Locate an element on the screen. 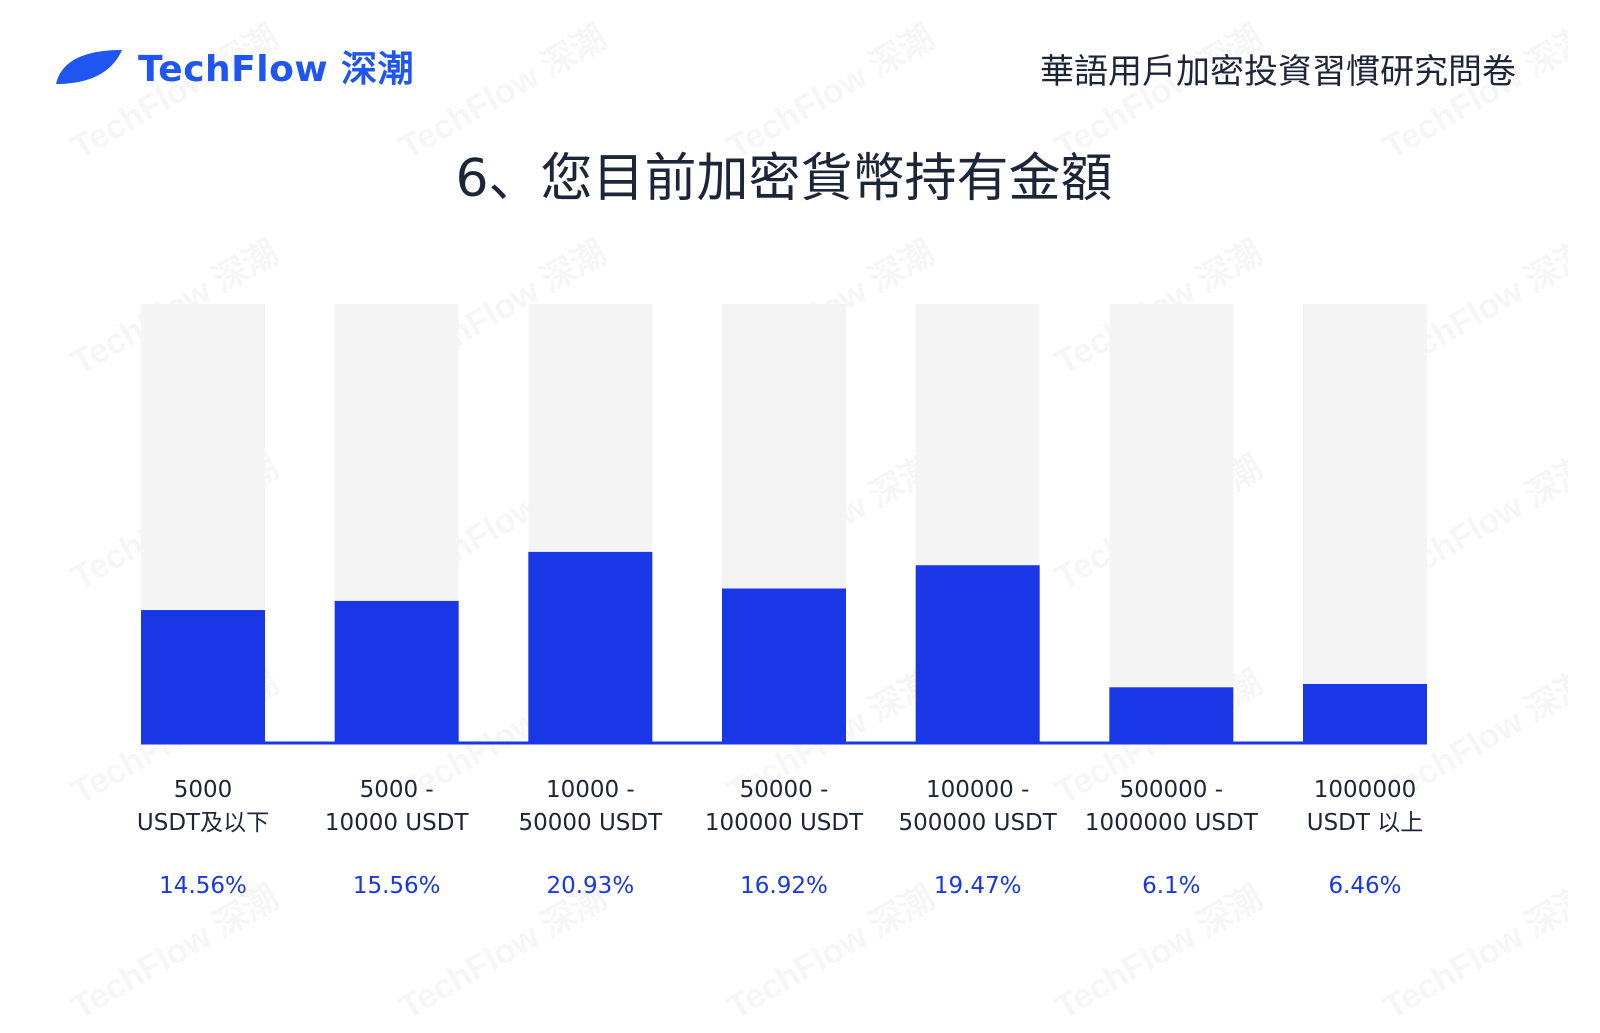 The height and width of the screenshot is (1033, 1600). x-tick-label: 10000 - is located at coordinates (590, 790).